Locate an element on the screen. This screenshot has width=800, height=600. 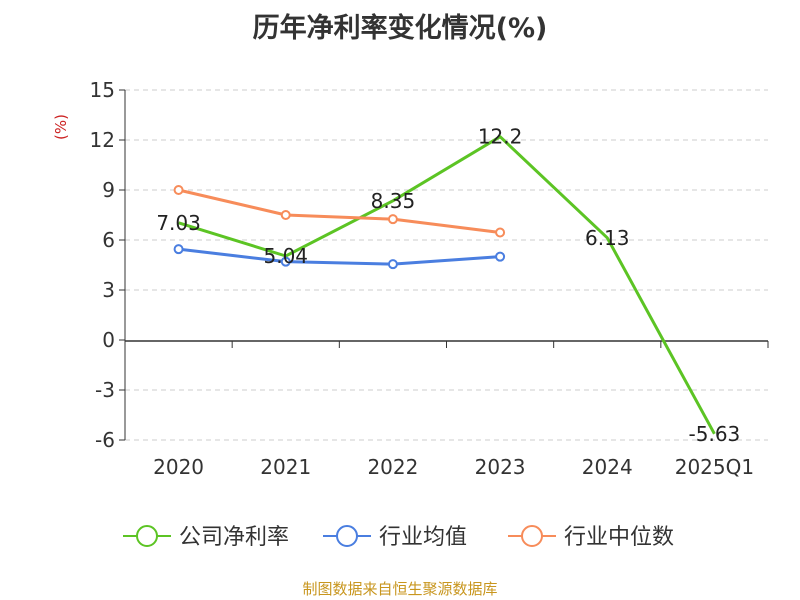
series-points is located at coordinates (339, 227).